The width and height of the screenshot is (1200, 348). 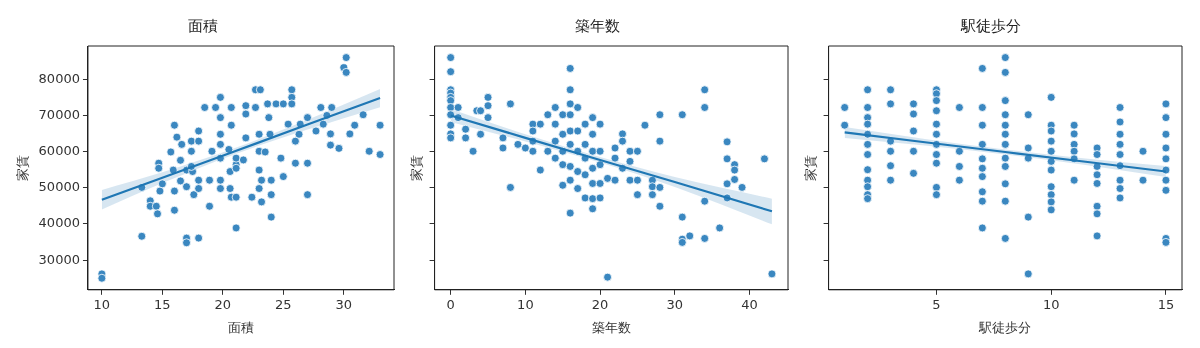 What do you see at coordinates (59, 78) in the screenshot?
I see `y-tick-label: 80000` at bounding box center [59, 78].